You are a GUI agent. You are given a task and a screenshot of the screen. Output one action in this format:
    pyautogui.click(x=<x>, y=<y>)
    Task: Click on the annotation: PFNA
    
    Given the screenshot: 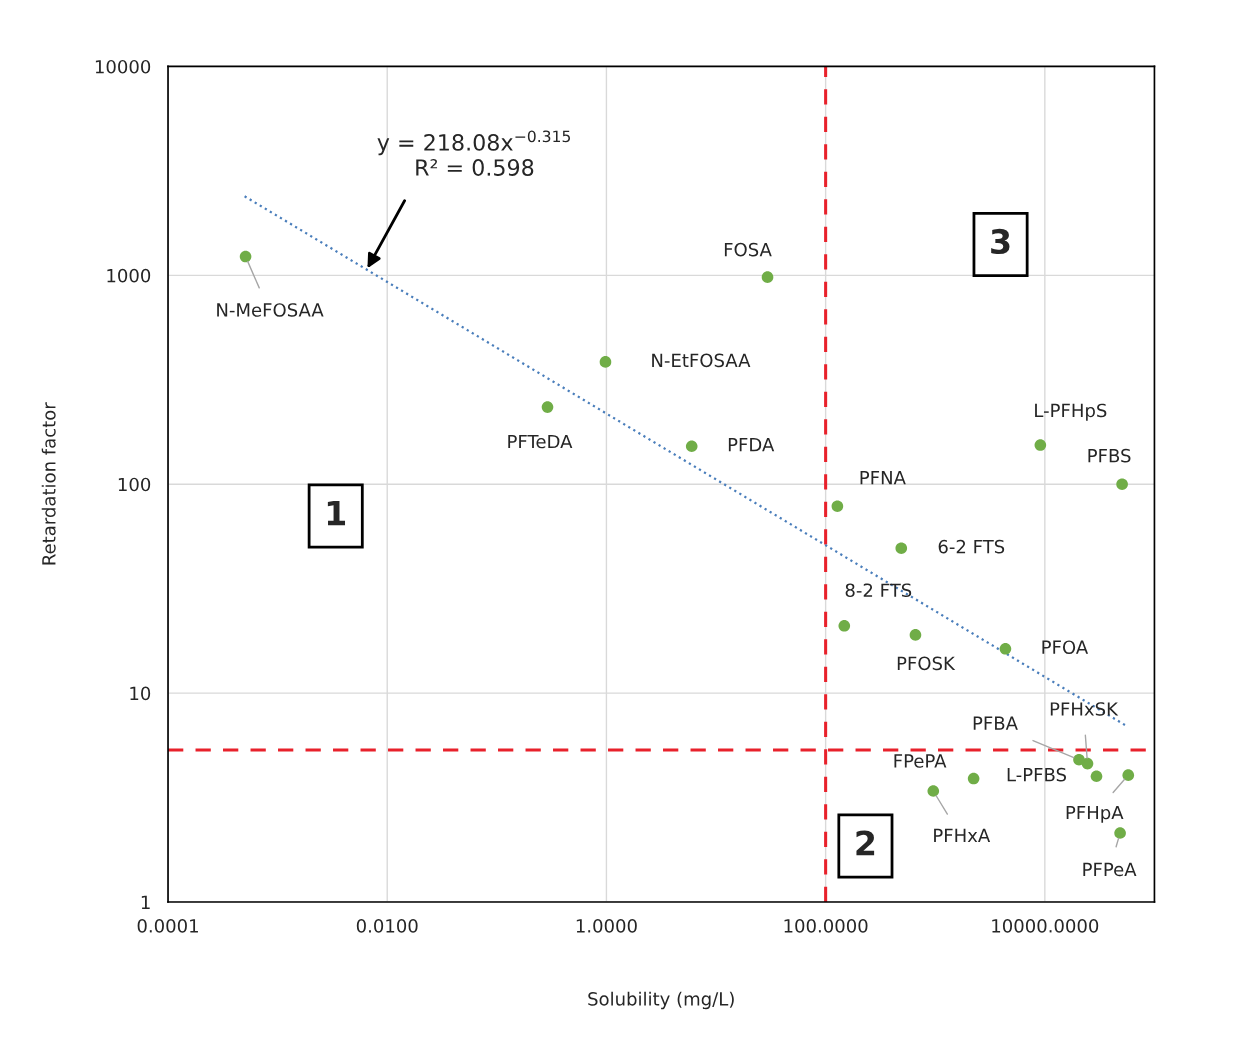 What is the action you would take?
    pyautogui.click(x=883, y=478)
    